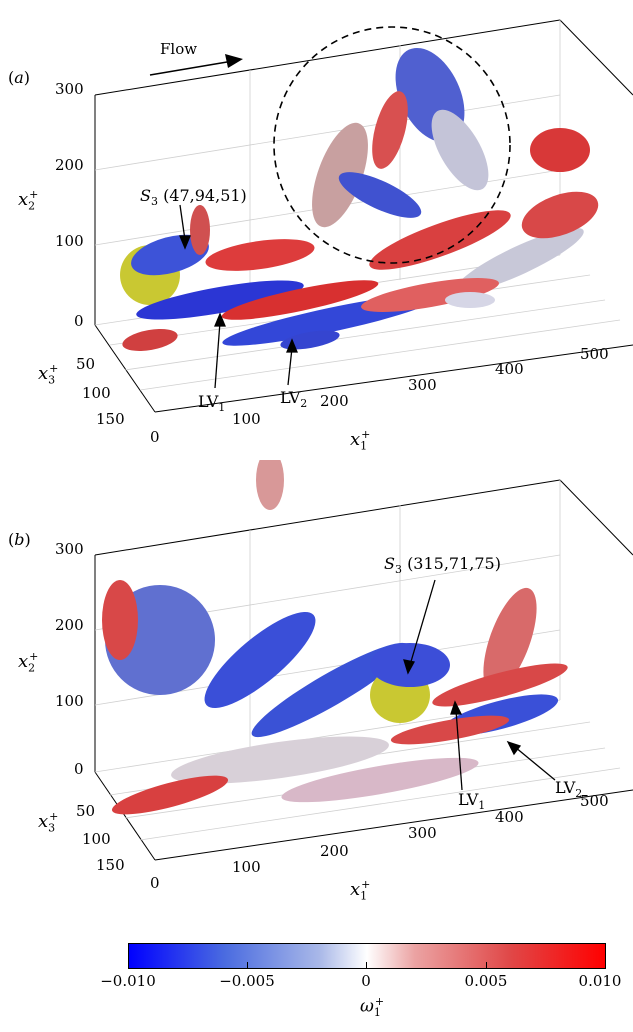 The image size is (633, 1032). What do you see at coordinates (247, 981) in the screenshot?
I see `colorbar-tick-neg-half: −0.005` at bounding box center [247, 981].